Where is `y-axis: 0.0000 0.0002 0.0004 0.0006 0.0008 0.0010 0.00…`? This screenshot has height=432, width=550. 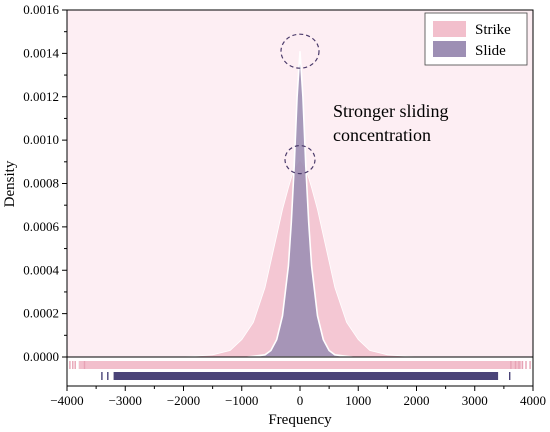 y-axis: 0.0000 0.0002 0.0004 0.0006 0.0008 0.0010 0.00… is located at coordinates (45, 183).